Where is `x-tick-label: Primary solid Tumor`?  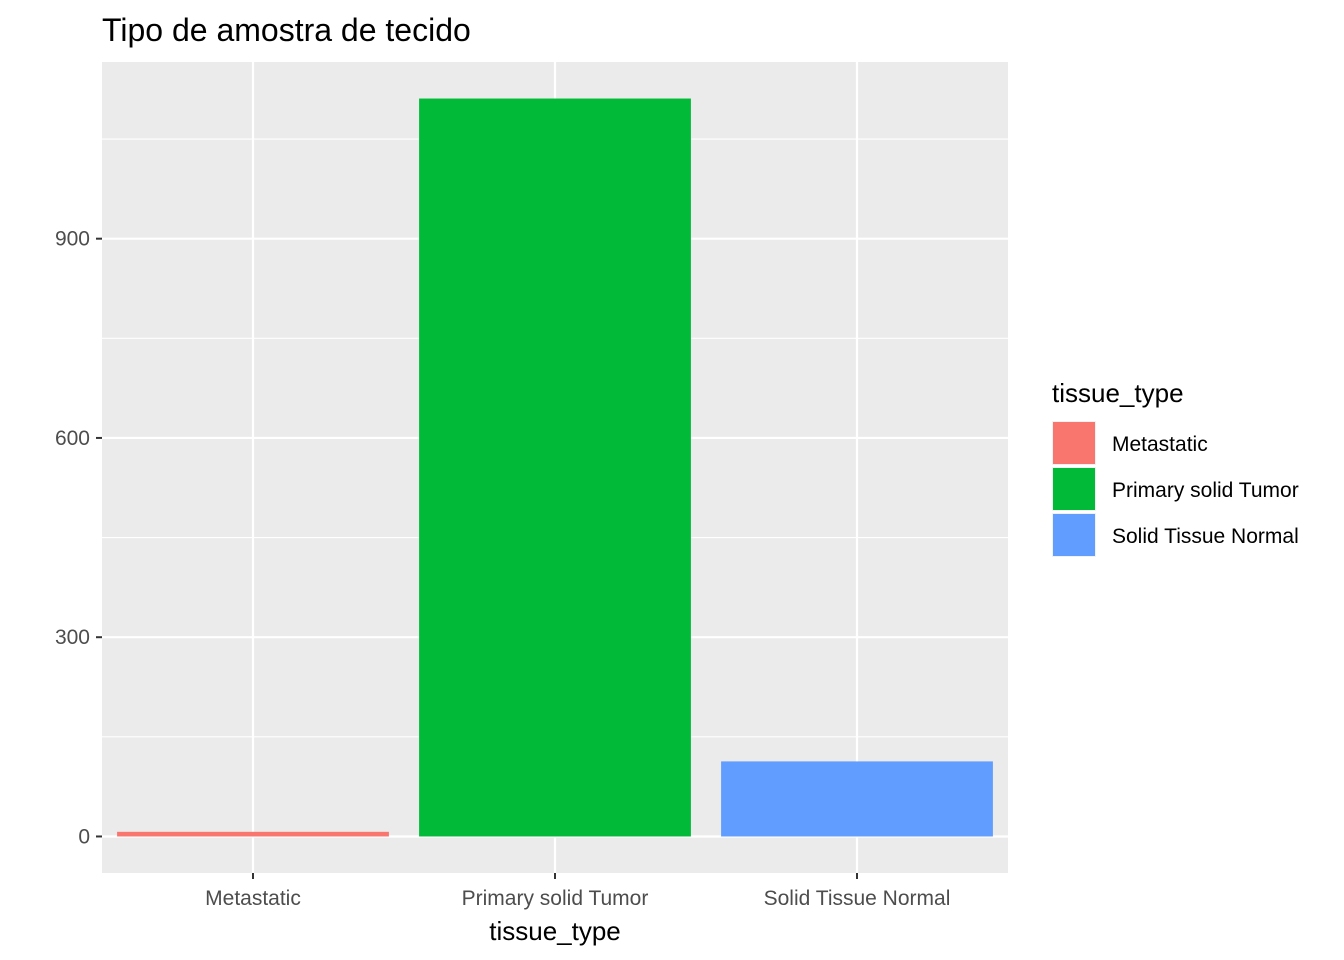 x-tick-label: Primary solid Tumor is located at coordinates (555, 898).